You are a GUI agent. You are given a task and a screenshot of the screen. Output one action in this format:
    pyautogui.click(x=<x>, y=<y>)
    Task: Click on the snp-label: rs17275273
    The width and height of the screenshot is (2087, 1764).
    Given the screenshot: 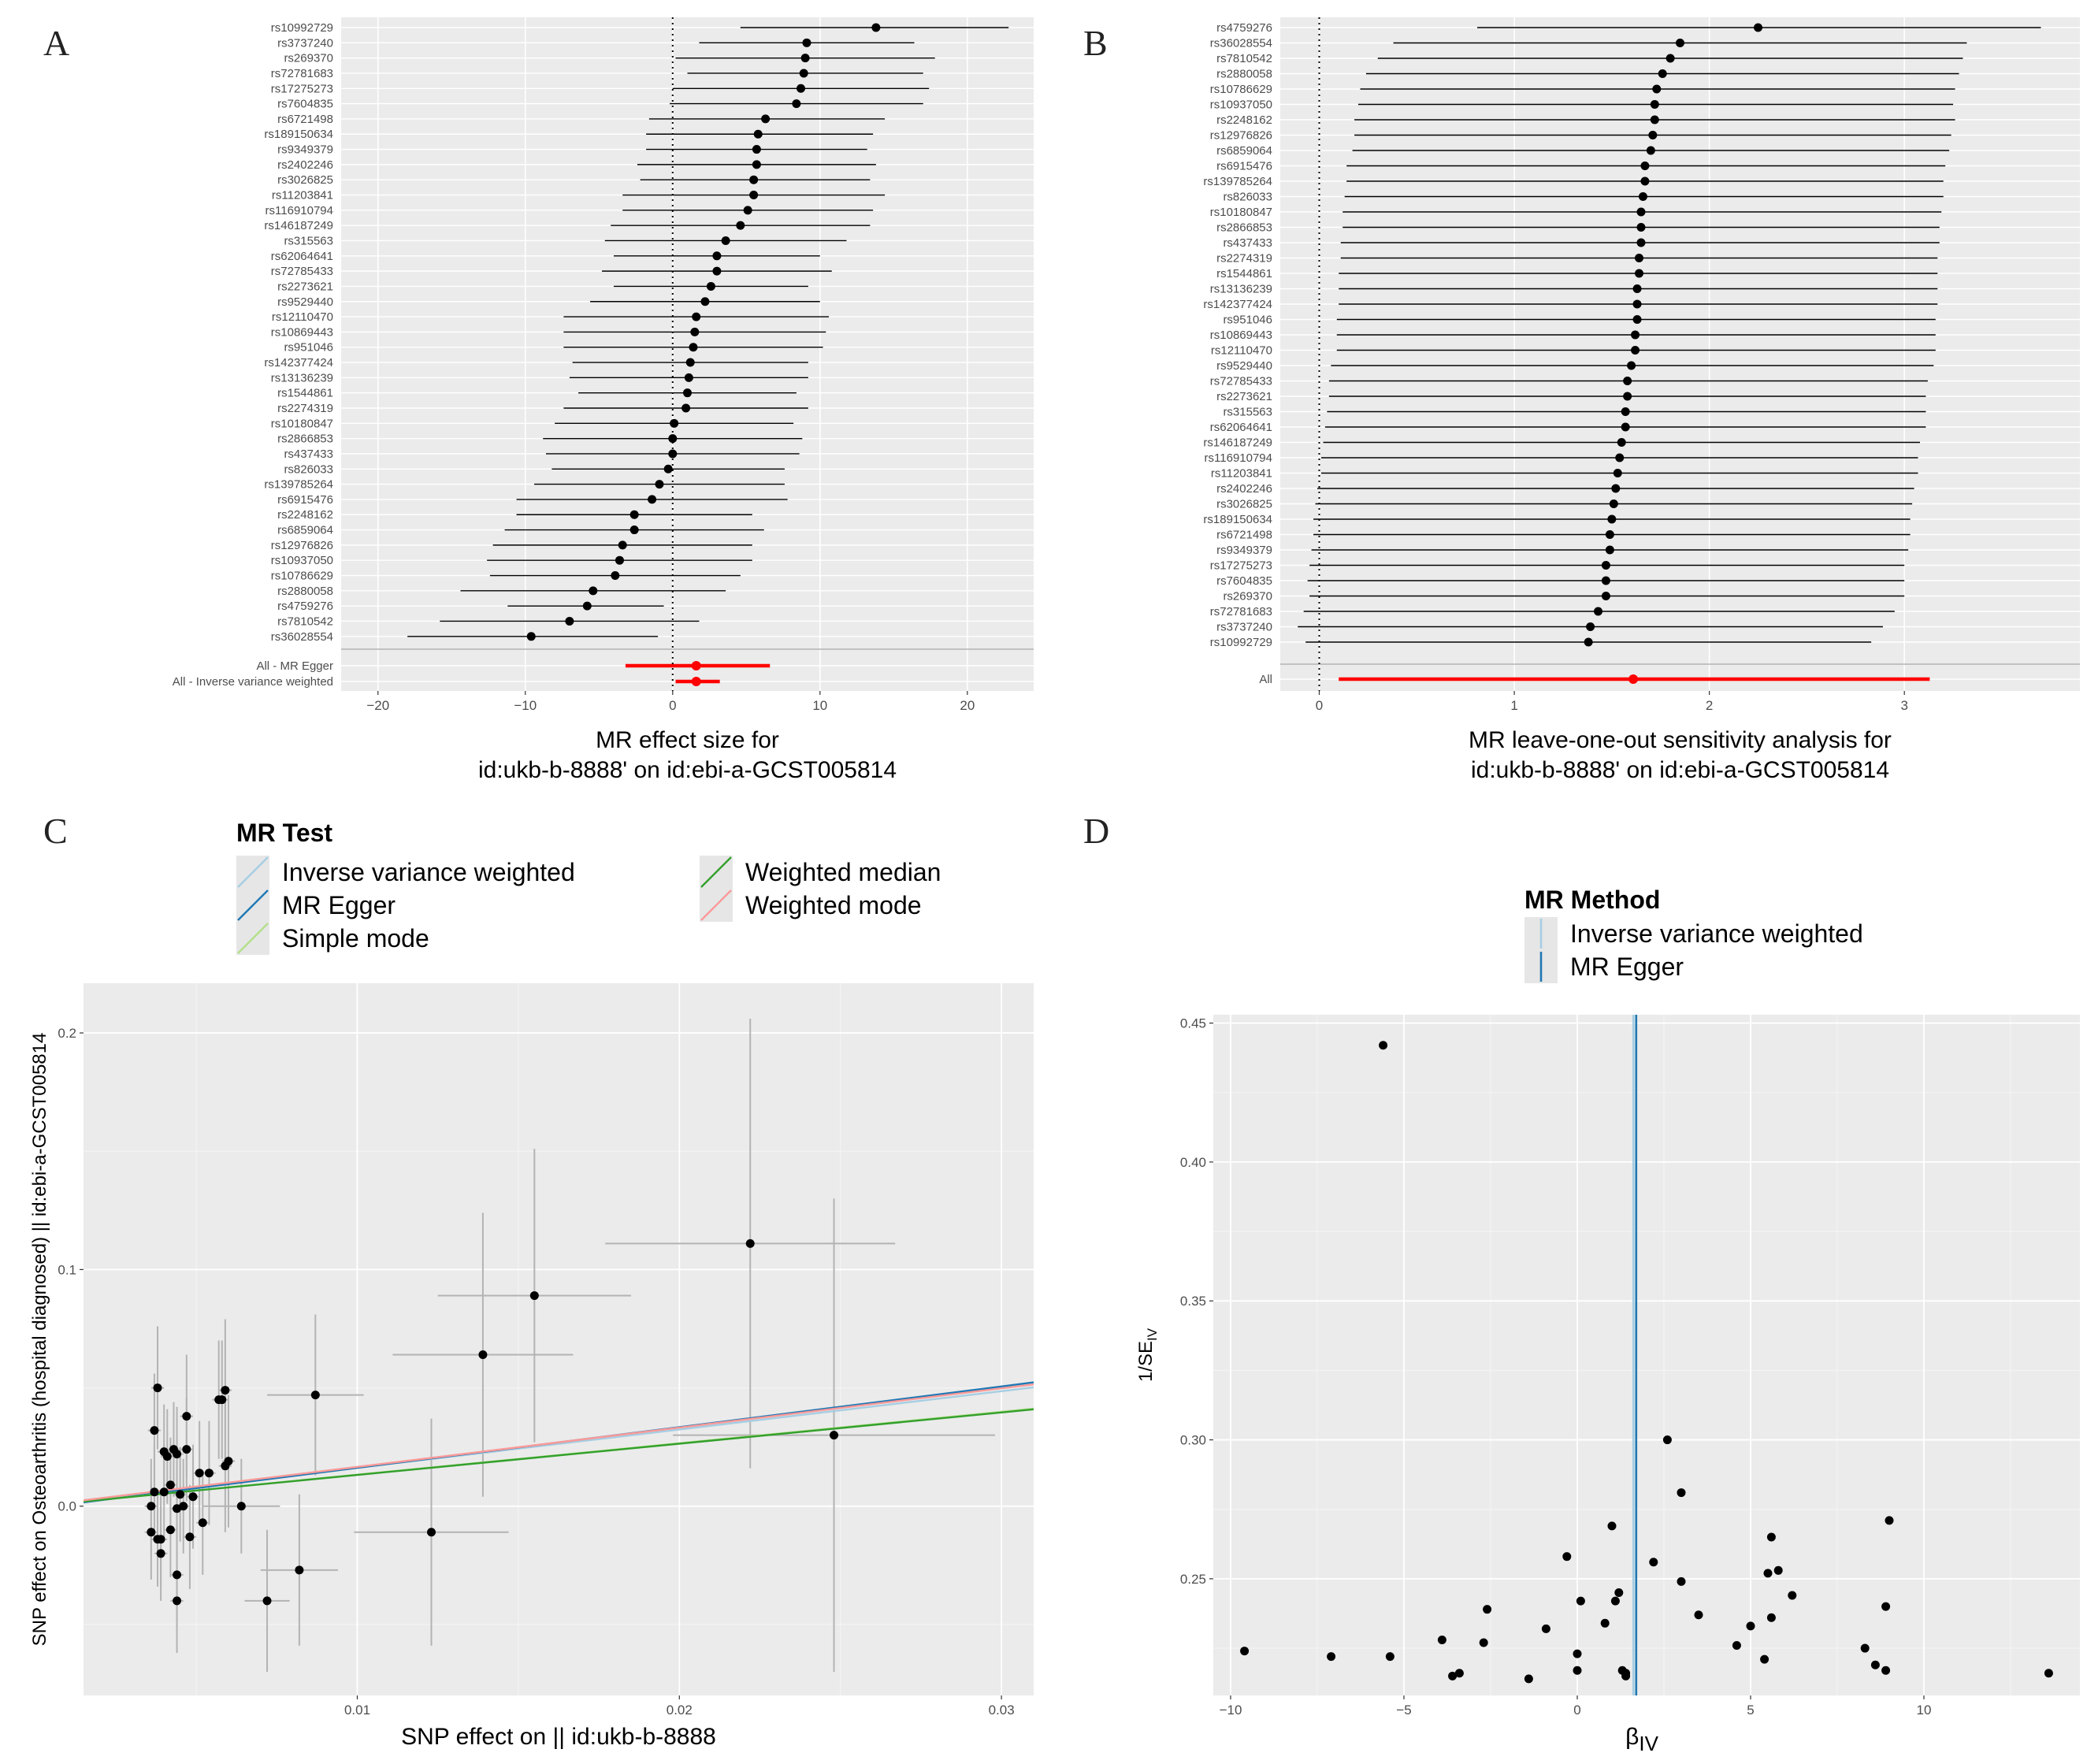 What is the action you would take?
    pyautogui.click(x=302, y=88)
    